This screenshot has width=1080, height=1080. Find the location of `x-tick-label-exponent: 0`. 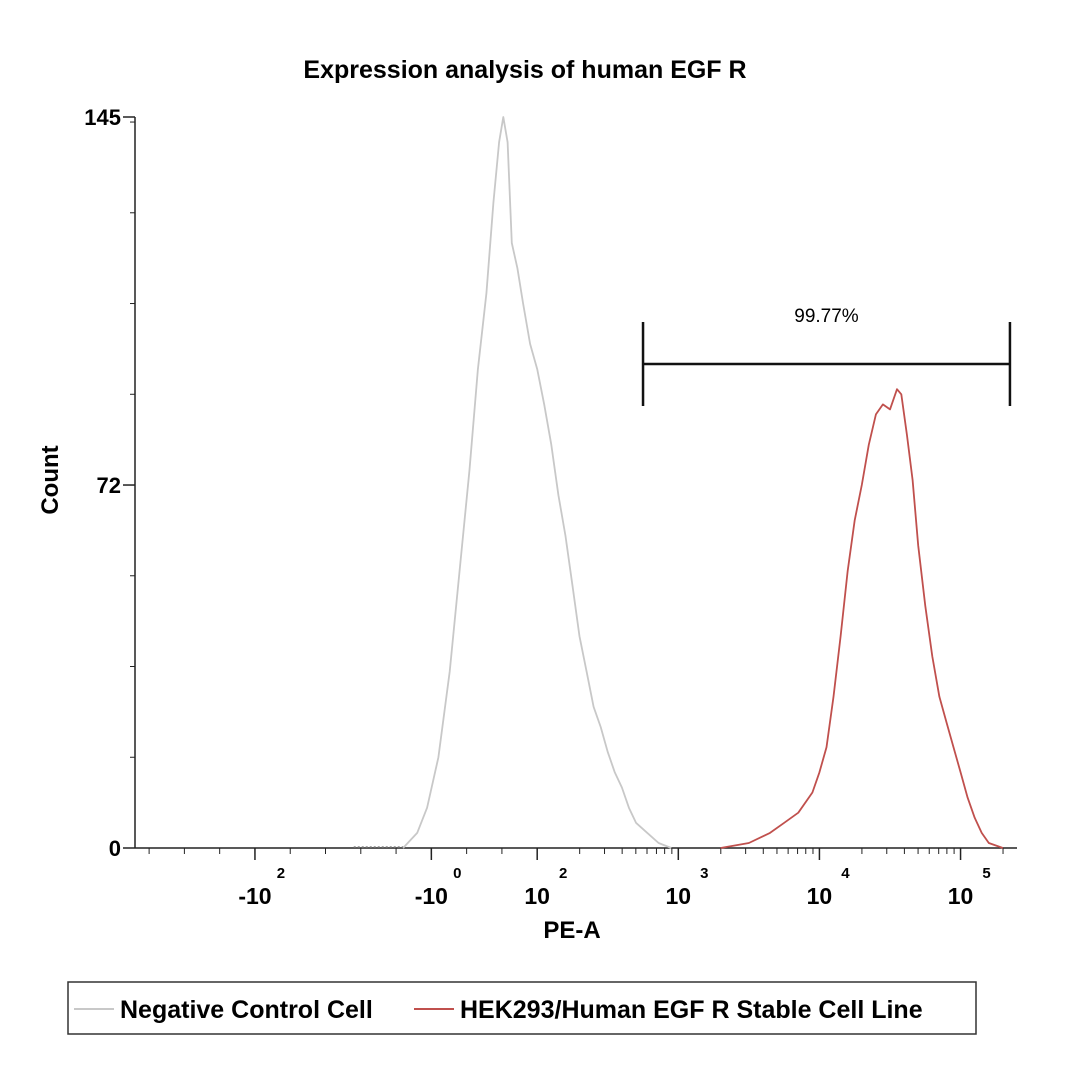

x-tick-label-exponent: 0 is located at coordinates (457, 873).